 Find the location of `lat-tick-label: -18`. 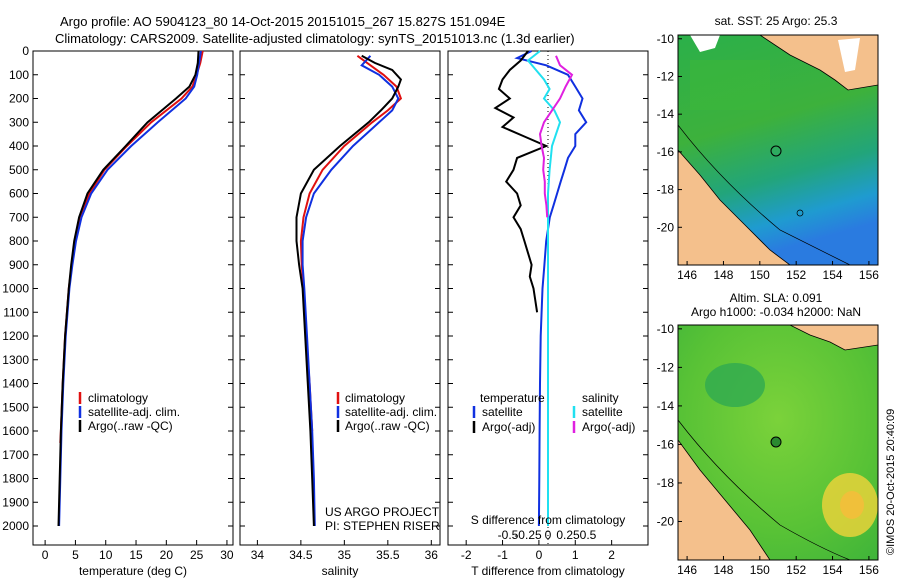

lat-tick-label: -18 is located at coordinates (666, 483).